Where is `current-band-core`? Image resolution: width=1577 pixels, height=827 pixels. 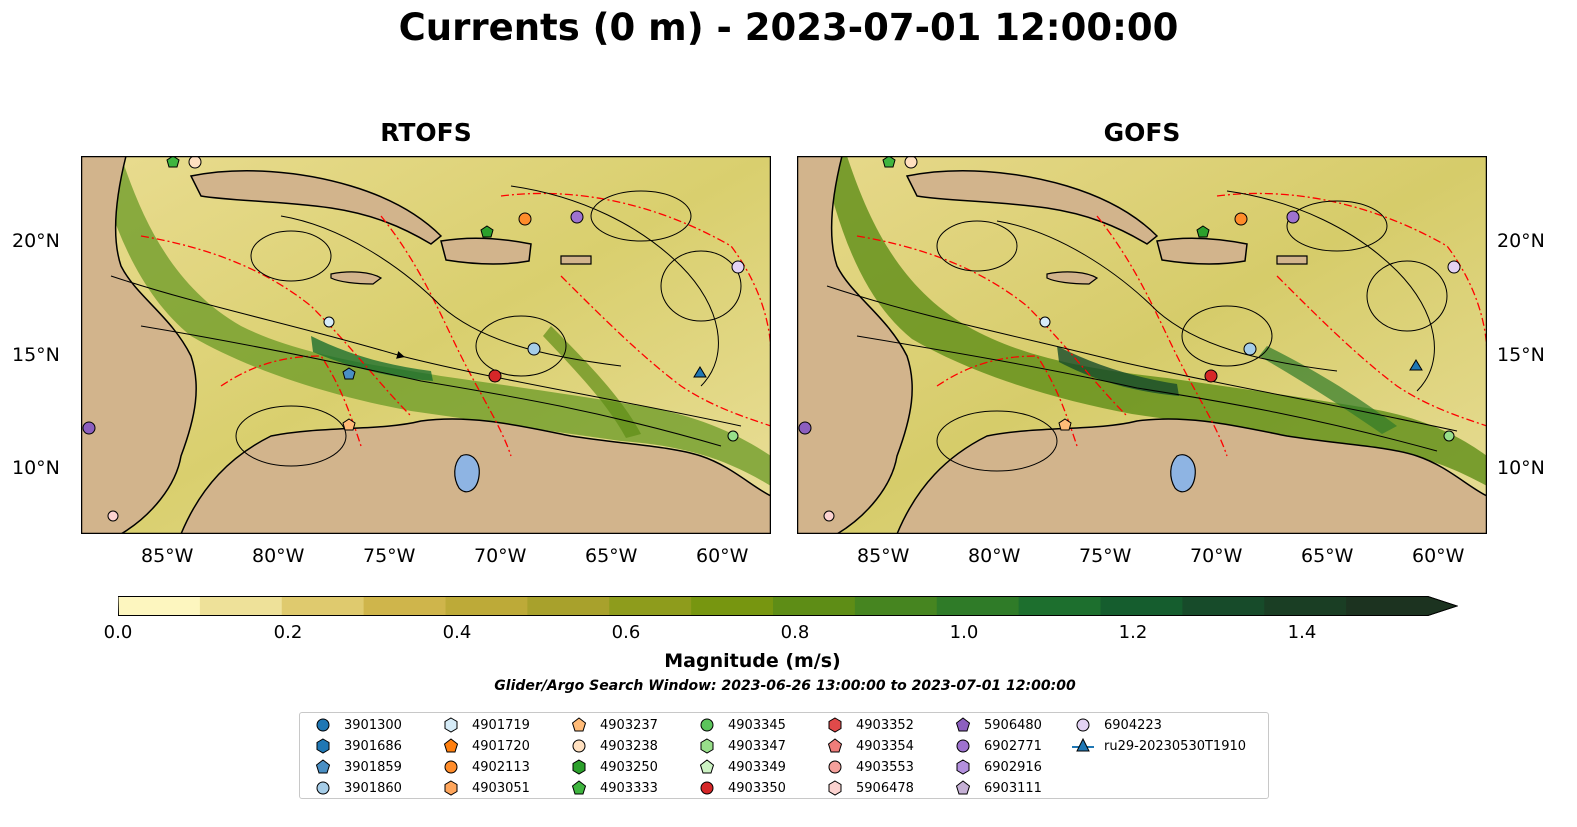
current-band-core is located at coordinates (372, 358).